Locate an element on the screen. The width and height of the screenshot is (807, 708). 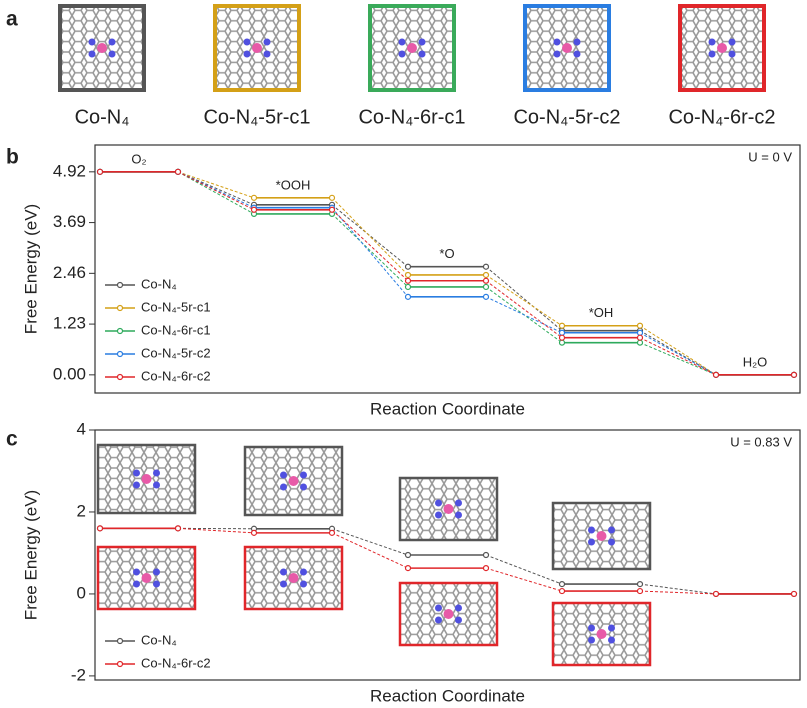
y-tick-label: -2 is located at coordinates (78, 674).